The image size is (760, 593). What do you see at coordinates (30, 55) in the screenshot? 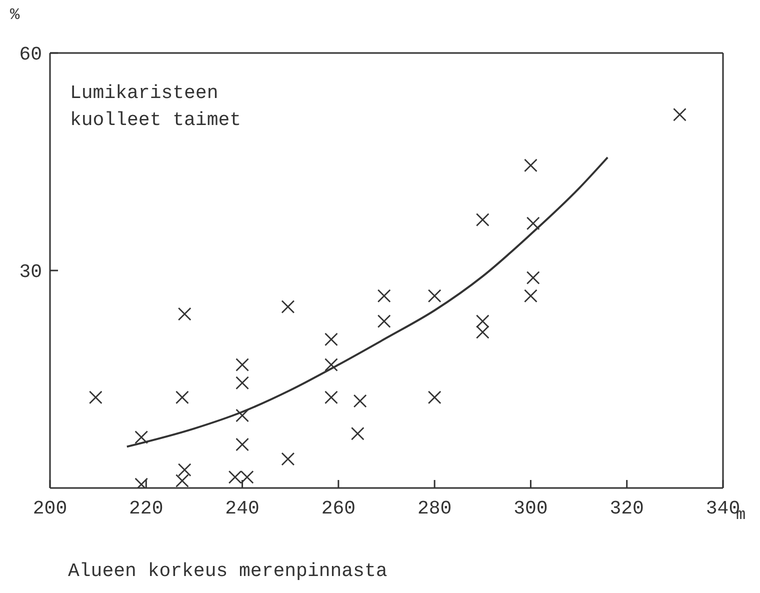
I see `y-tick-label: 60` at bounding box center [30, 55].